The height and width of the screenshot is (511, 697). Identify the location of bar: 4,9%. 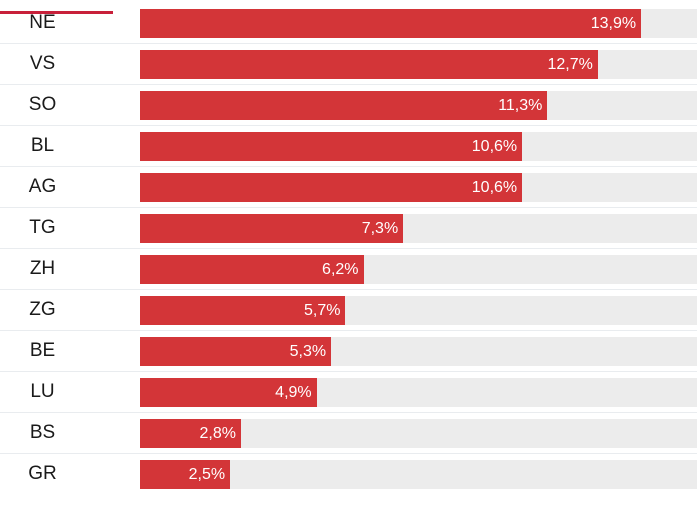
(228, 392).